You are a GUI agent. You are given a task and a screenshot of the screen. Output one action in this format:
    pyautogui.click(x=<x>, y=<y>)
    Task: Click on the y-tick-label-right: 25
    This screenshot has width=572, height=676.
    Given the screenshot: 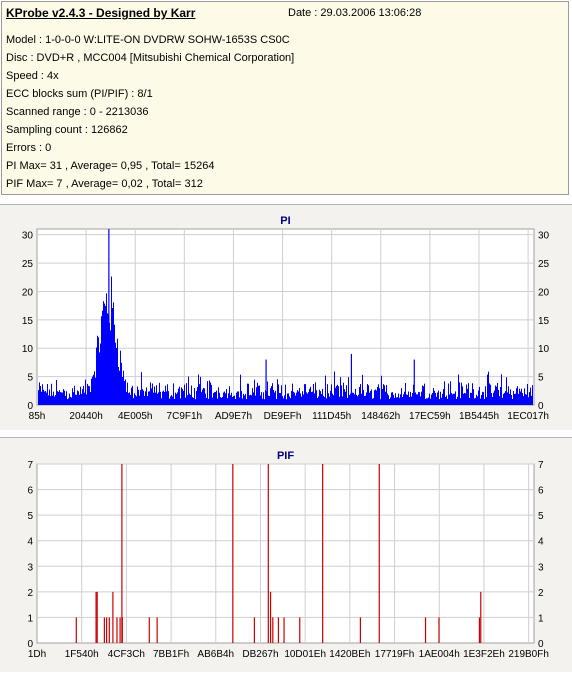 What is the action you would take?
    pyautogui.click(x=544, y=264)
    